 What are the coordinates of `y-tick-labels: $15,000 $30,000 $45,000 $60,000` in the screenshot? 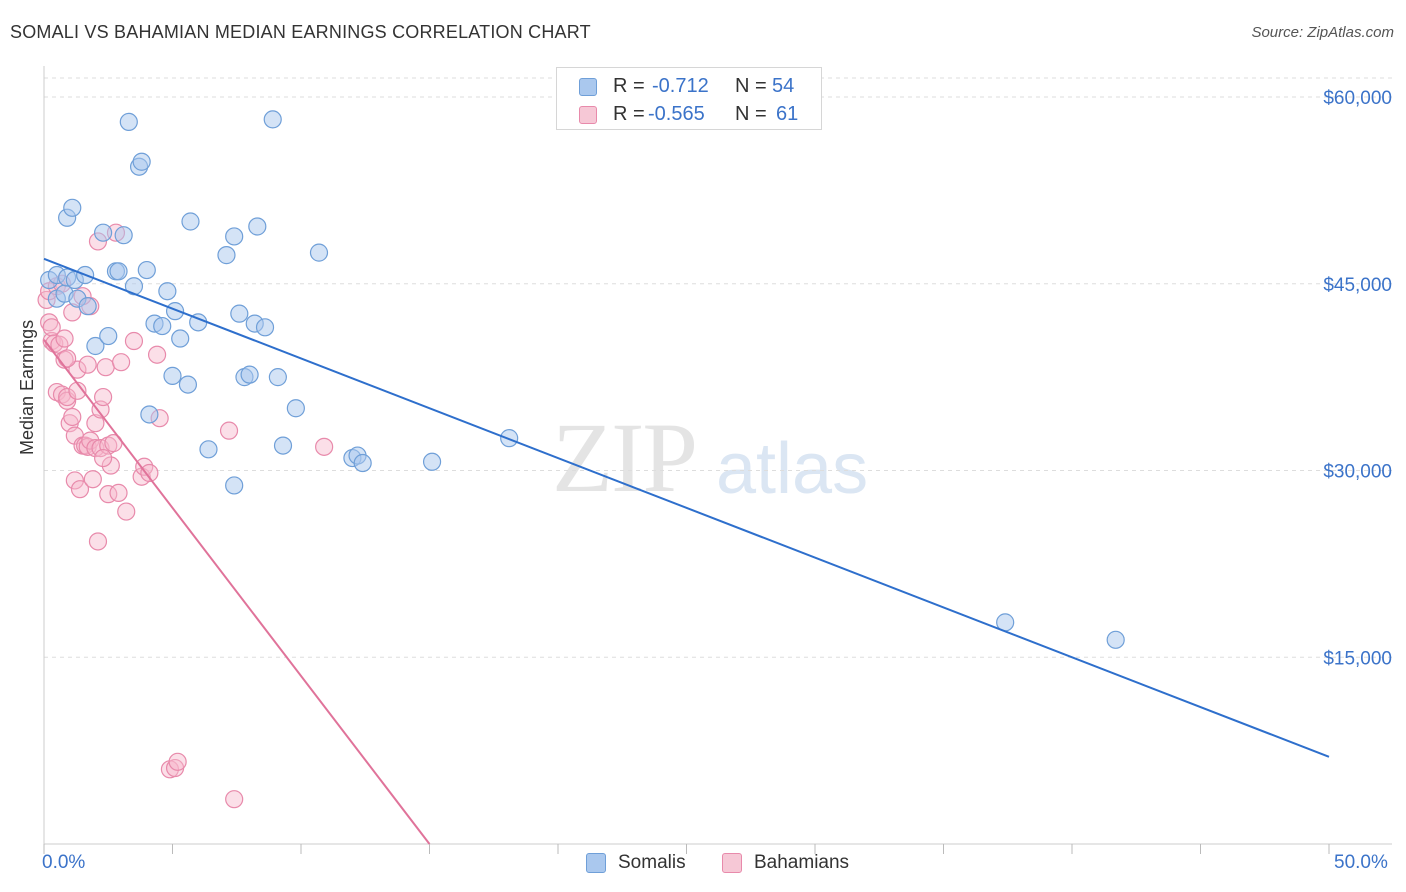 It's located at (1357, 378).